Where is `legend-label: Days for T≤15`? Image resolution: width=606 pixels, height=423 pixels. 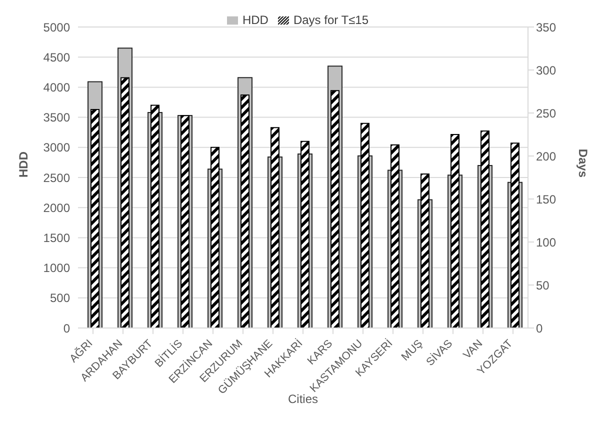 legend-label: Days for T≤15 is located at coordinates (331, 20).